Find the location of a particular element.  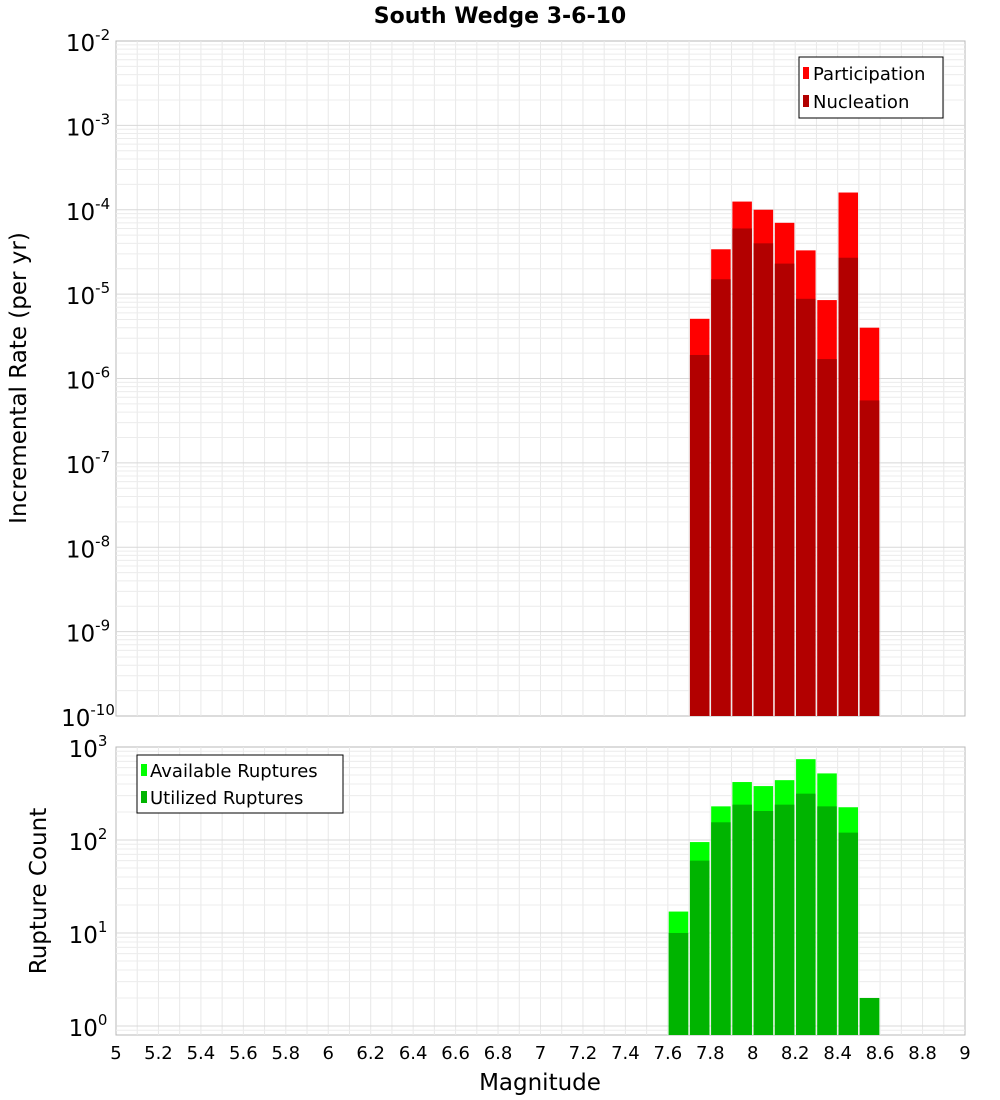

x-tick-label: 7.6 is located at coordinates (668, 1053).